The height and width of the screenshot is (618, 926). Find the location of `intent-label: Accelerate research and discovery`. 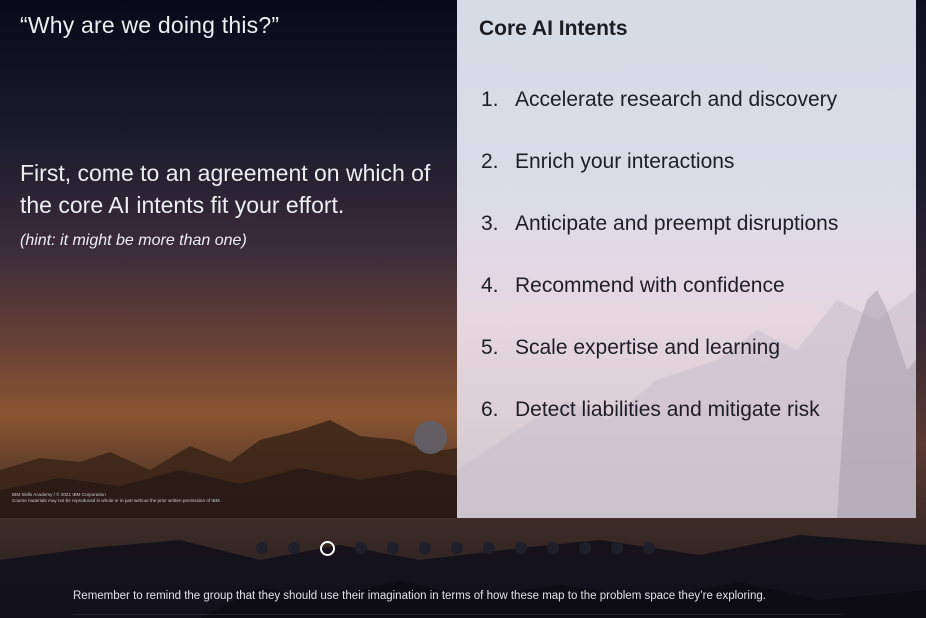

intent-label: Accelerate research and discovery is located at coordinates (676, 99).